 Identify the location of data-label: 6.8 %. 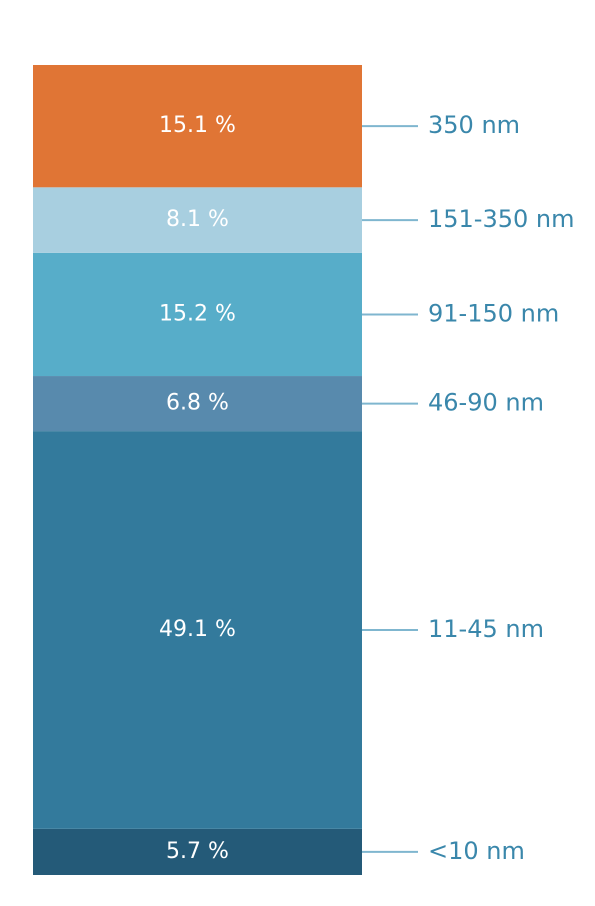
(197, 403).